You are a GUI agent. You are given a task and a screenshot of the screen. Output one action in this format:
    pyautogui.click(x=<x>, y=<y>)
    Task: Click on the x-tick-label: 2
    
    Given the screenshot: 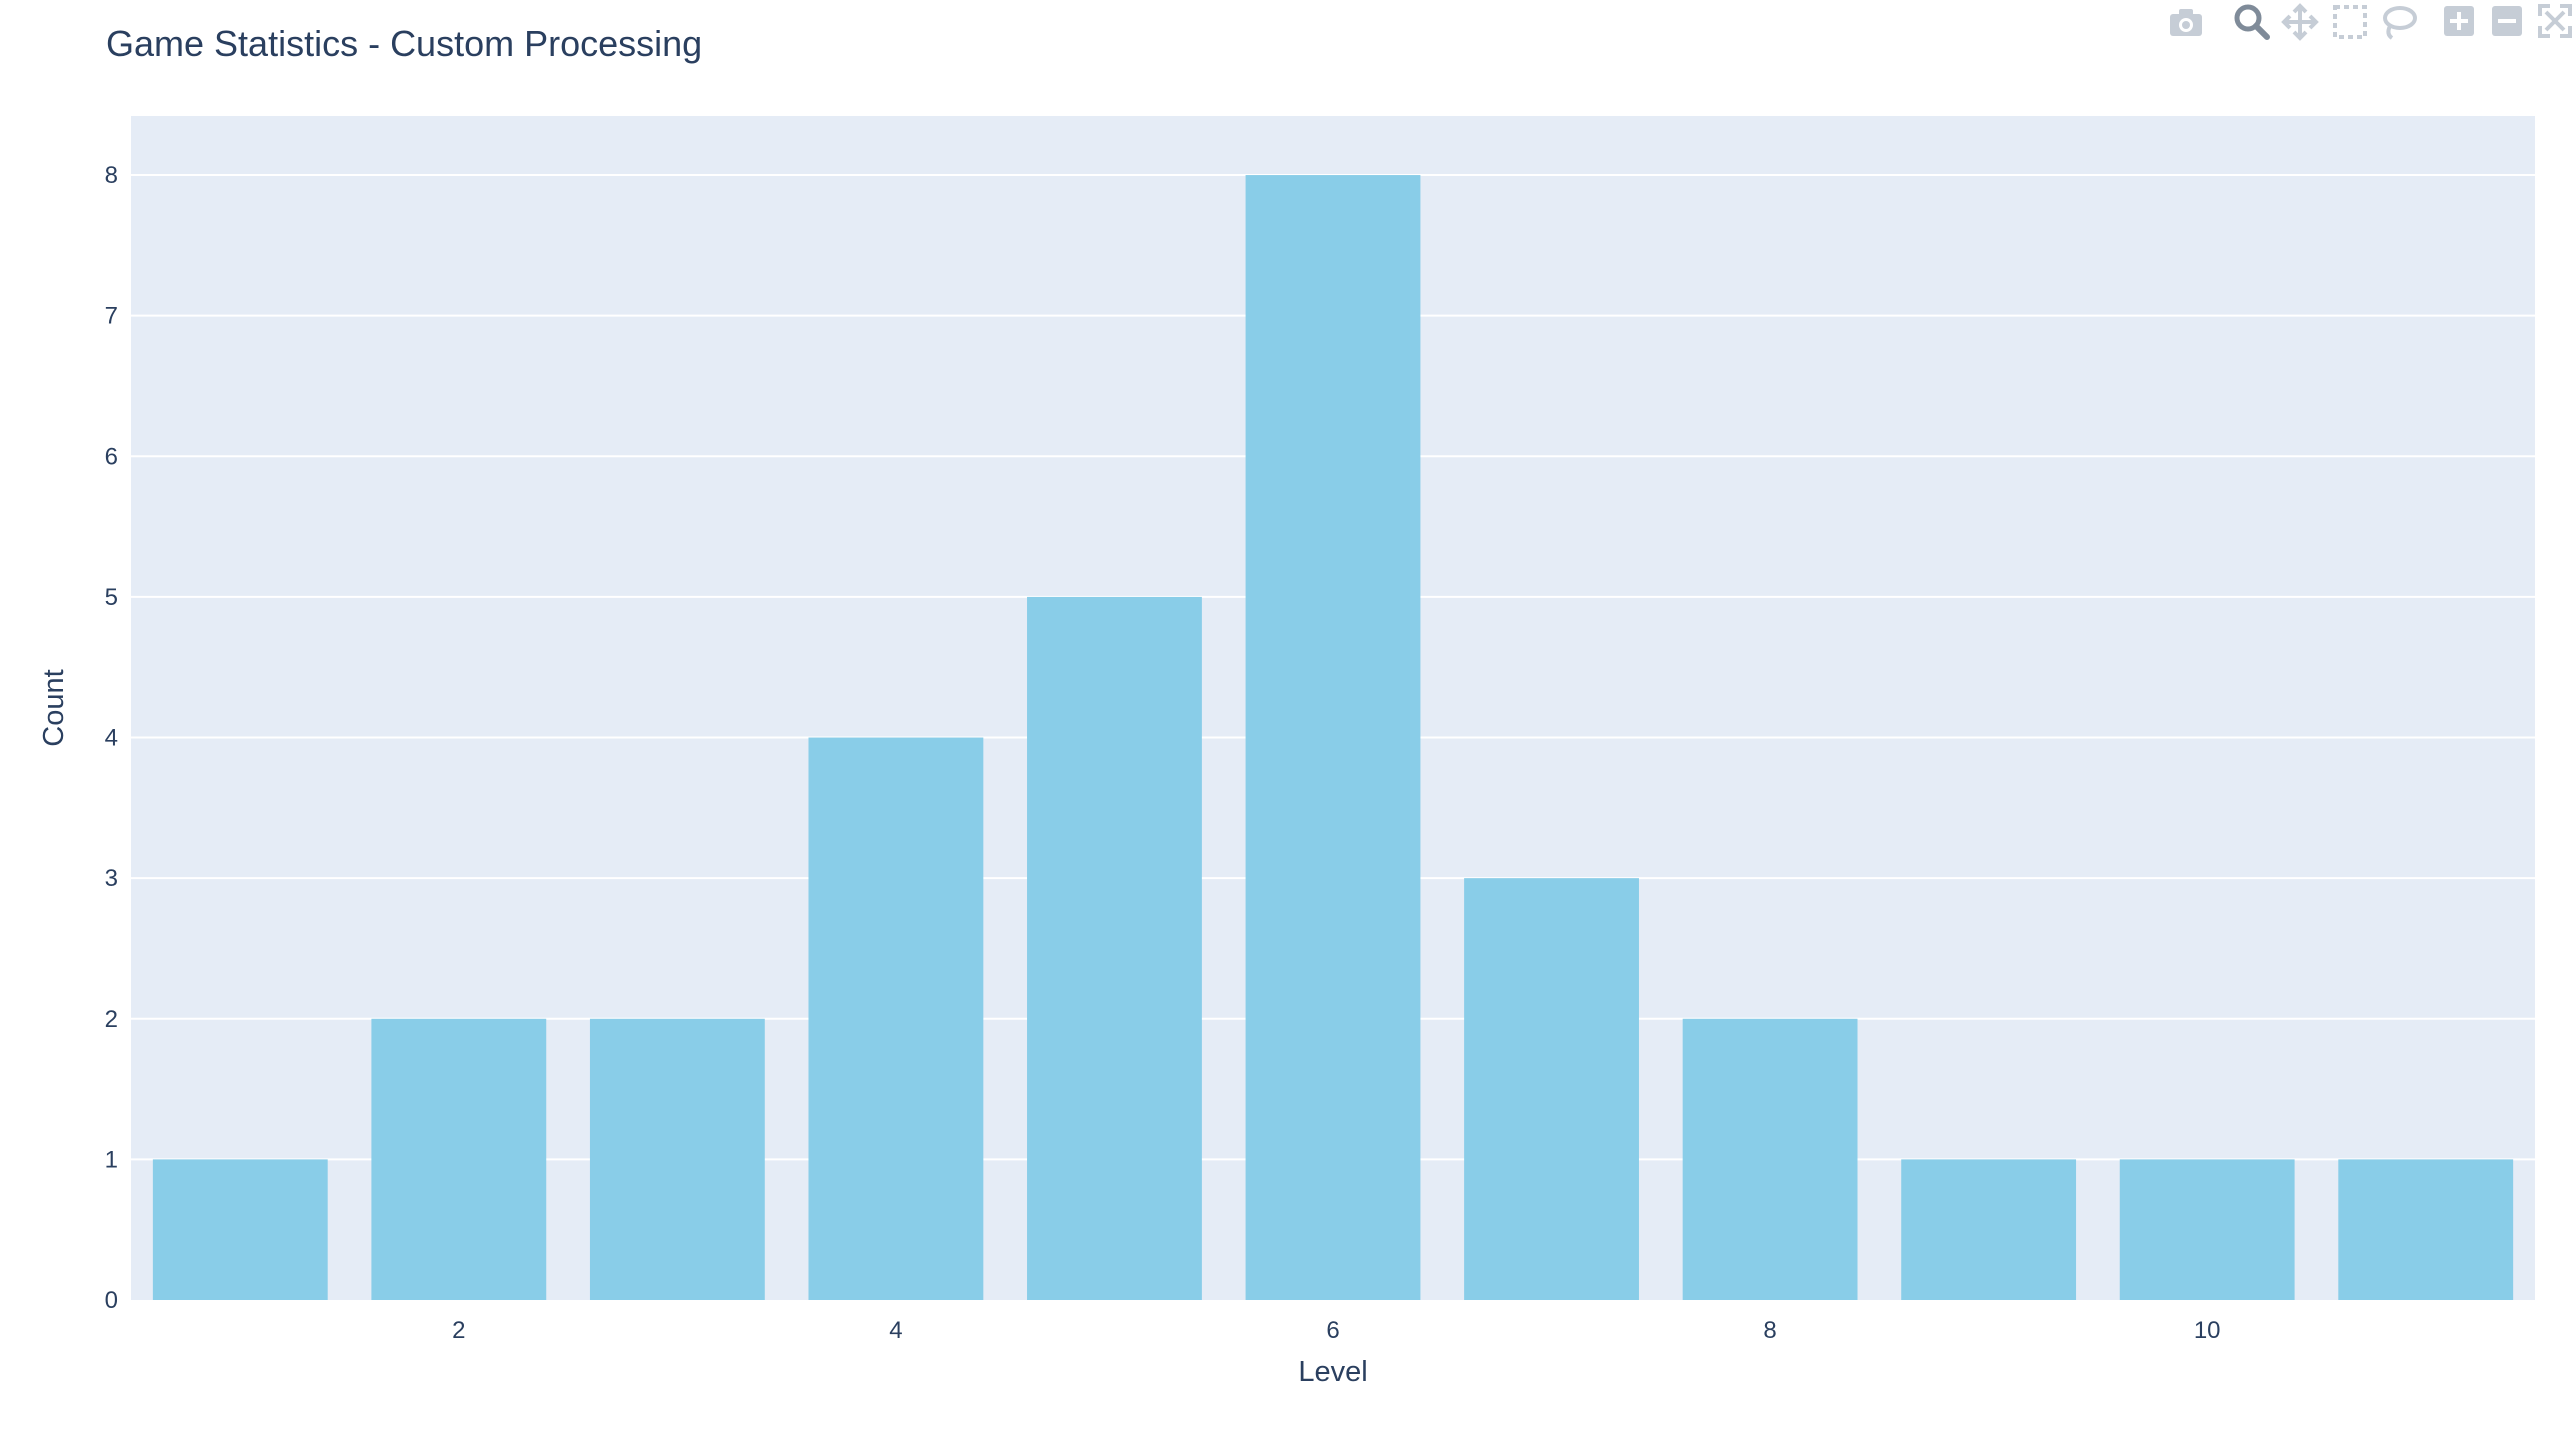 What is the action you would take?
    pyautogui.click(x=458, y=1330)
    